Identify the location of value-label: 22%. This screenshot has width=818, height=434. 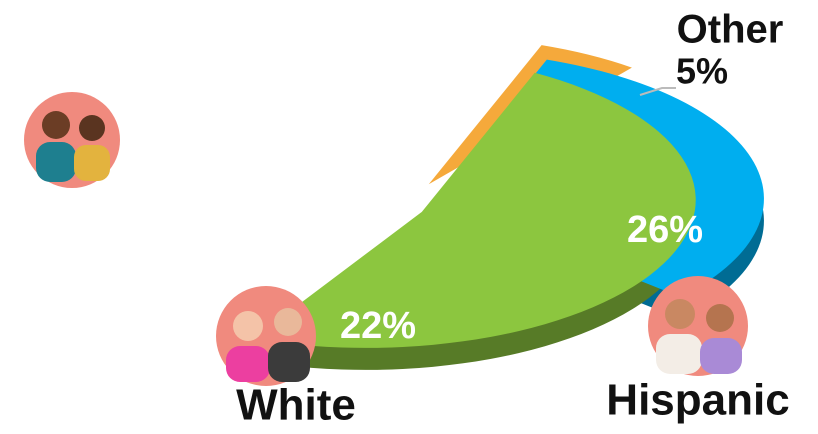
(378, 326).